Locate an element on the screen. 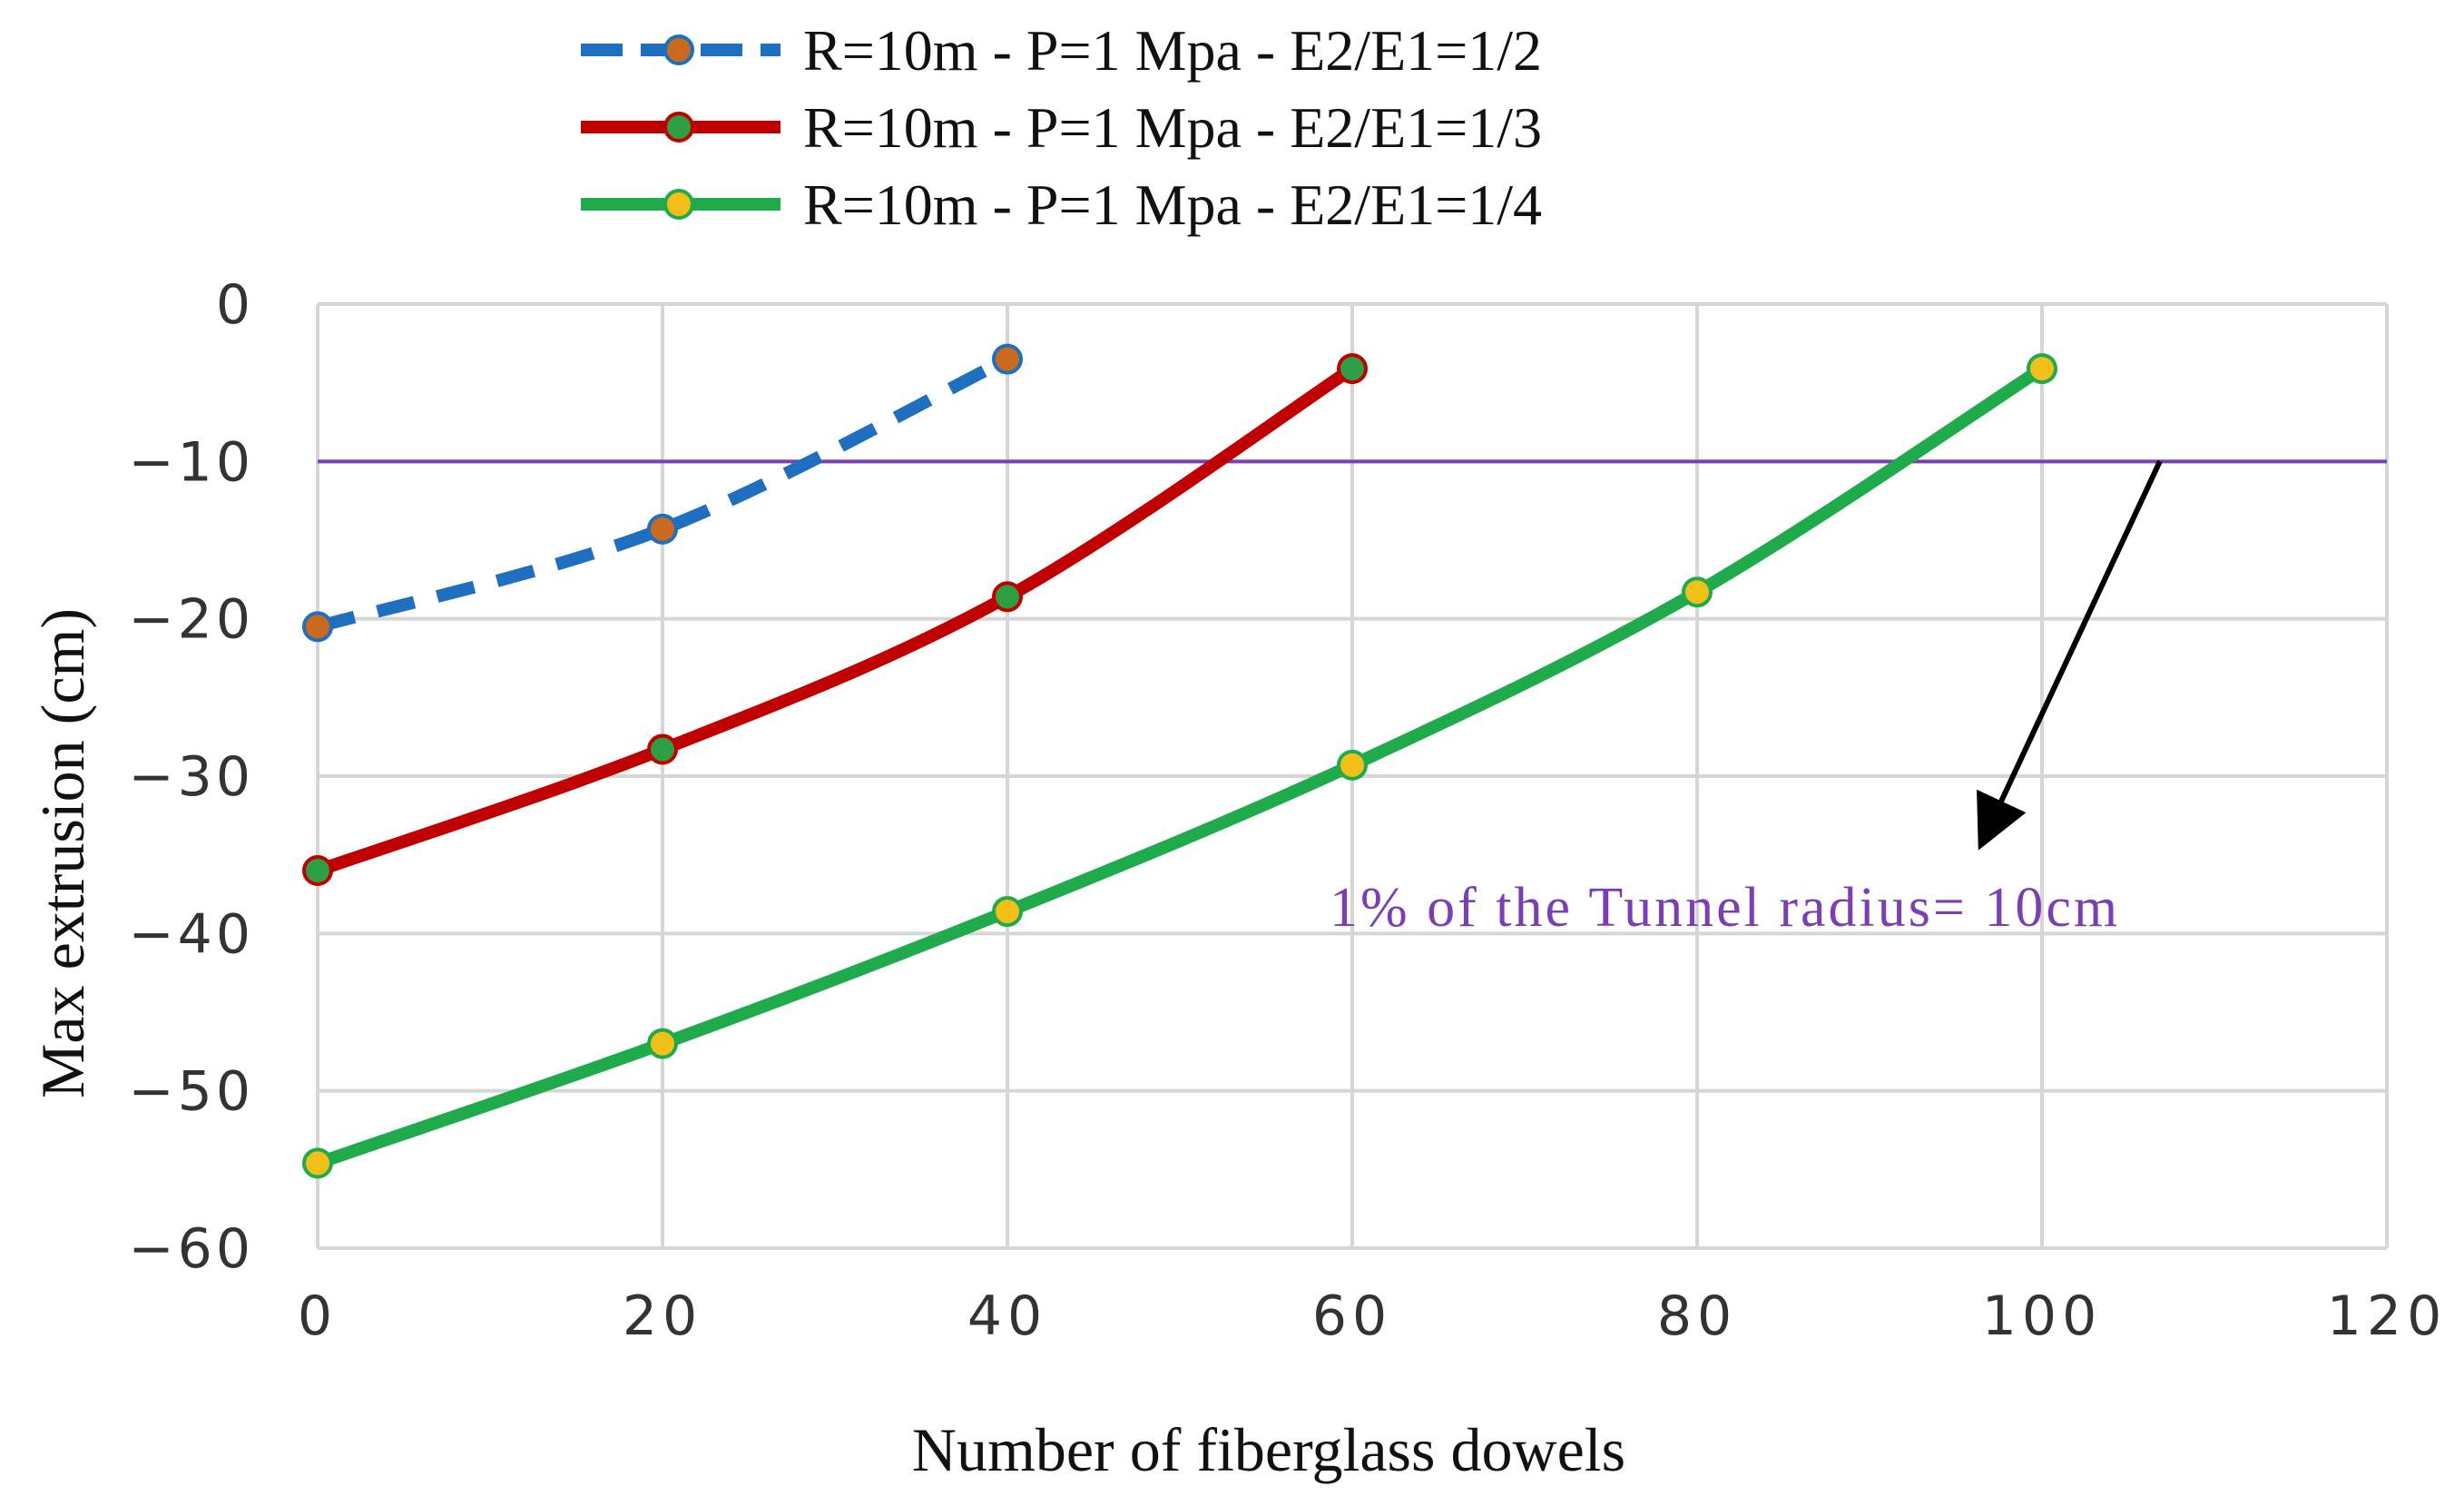 This screenshot has width=2464, height=1506. x-tick-label: 80 is located at coordinates (1697, 1316).